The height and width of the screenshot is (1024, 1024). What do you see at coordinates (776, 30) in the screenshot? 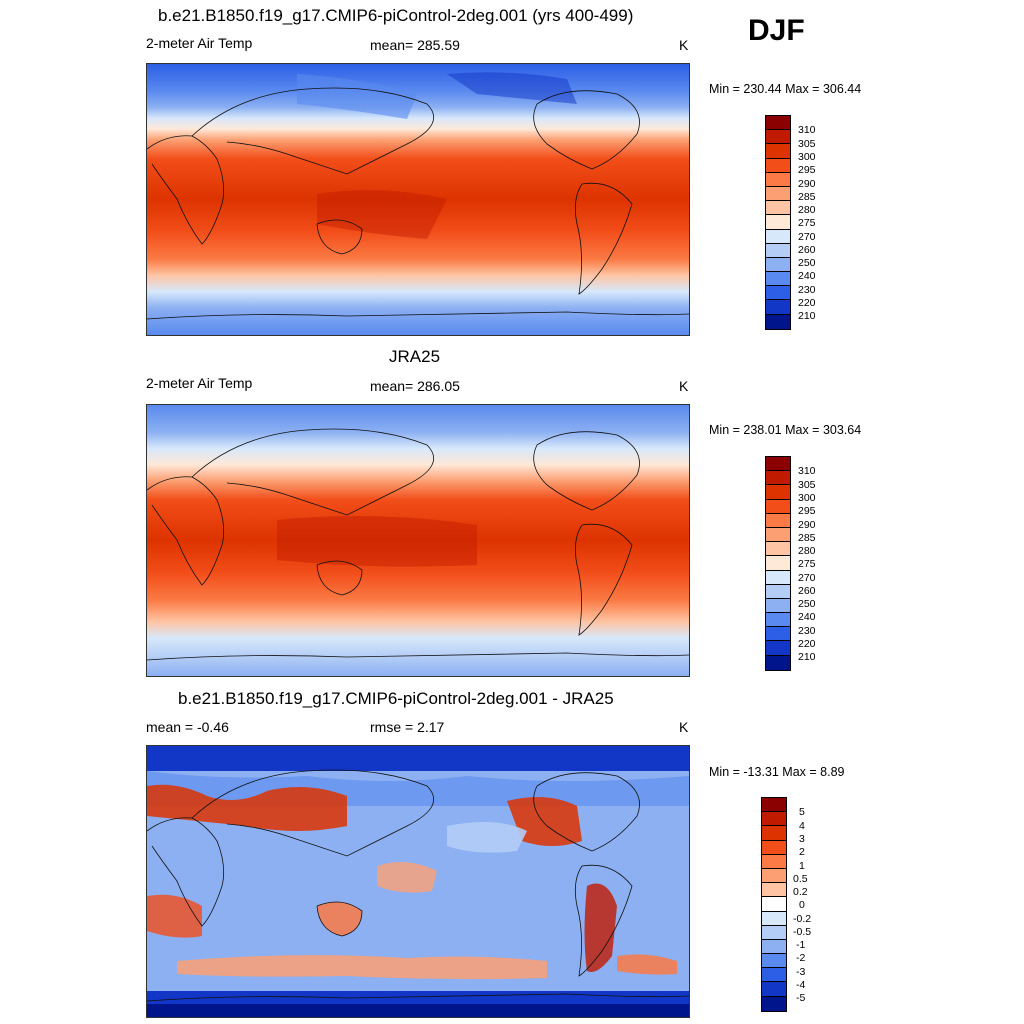
I see `season-label: DJF` at bounding box center [776, 30].